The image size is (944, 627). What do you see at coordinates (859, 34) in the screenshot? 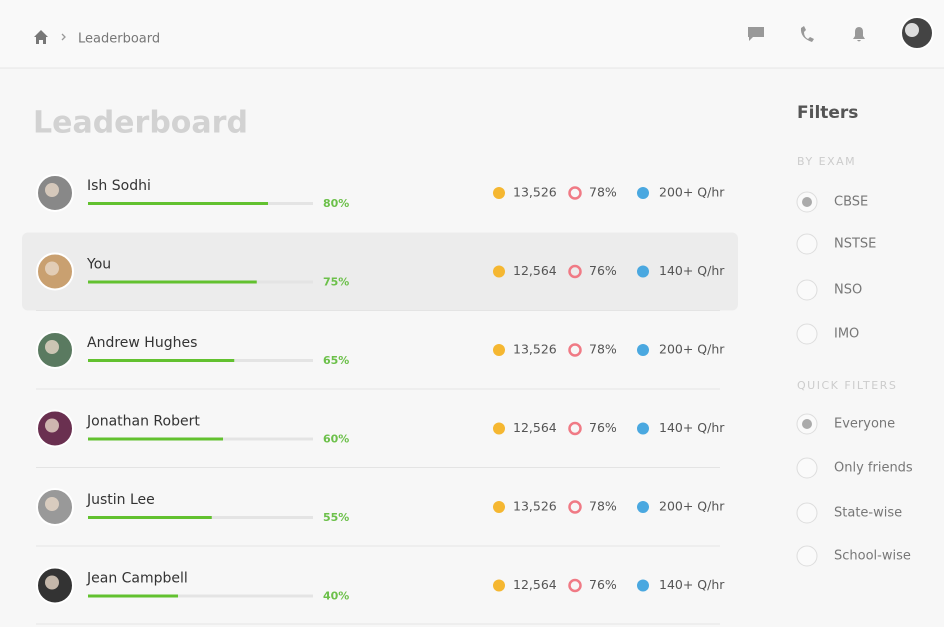
I see `bell-icon` at bounding box center [859, 34].